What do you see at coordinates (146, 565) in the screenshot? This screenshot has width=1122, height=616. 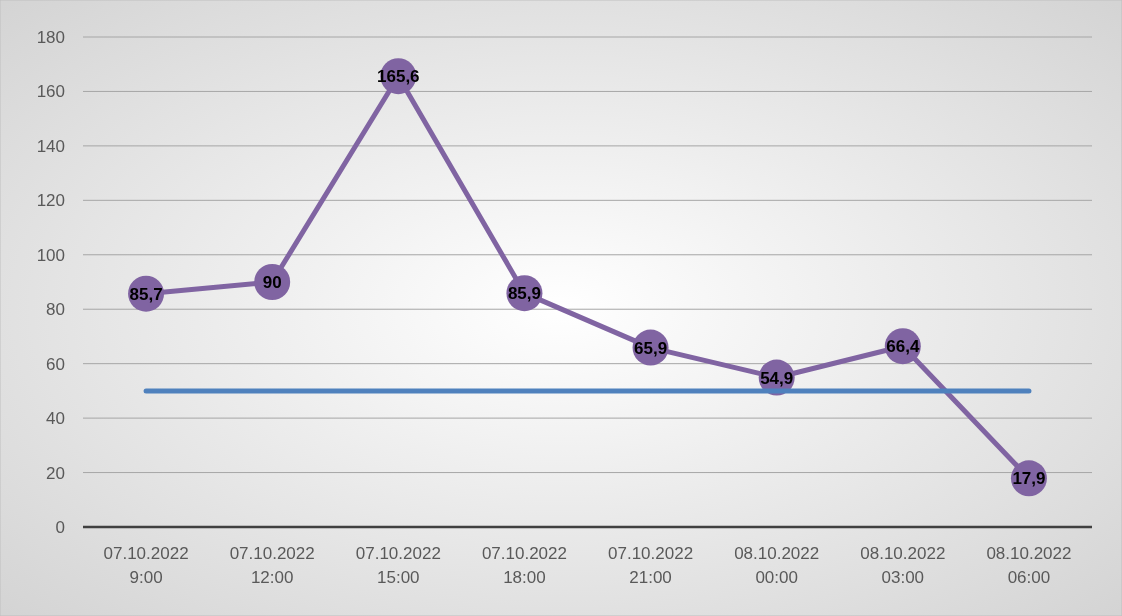 I see `x-tick-label: 07.10.2022 9:00` at bounding box center [146, 565].